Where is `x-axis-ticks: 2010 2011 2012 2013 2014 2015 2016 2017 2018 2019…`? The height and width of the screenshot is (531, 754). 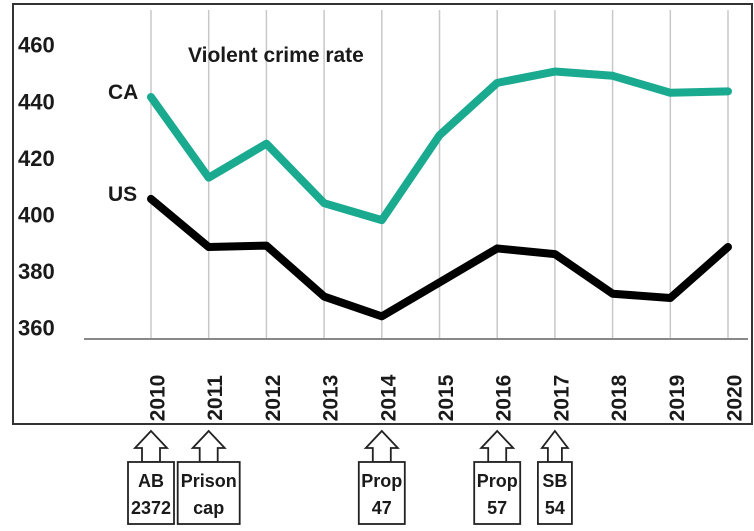
x-axis-ticks: 2010 2011 2012 2013 2014 2015 2016 2017 2018 2019… is located at coordinates (447, 397).